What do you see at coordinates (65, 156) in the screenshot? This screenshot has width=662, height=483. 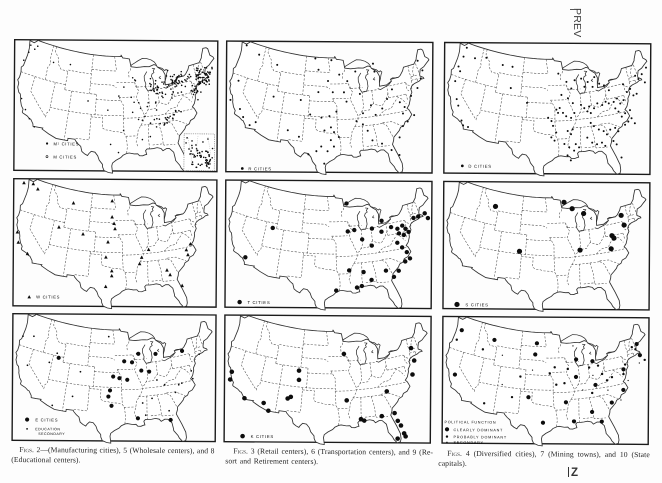 I see `svg-text: M CITIES` at bounding box center [65, 156].